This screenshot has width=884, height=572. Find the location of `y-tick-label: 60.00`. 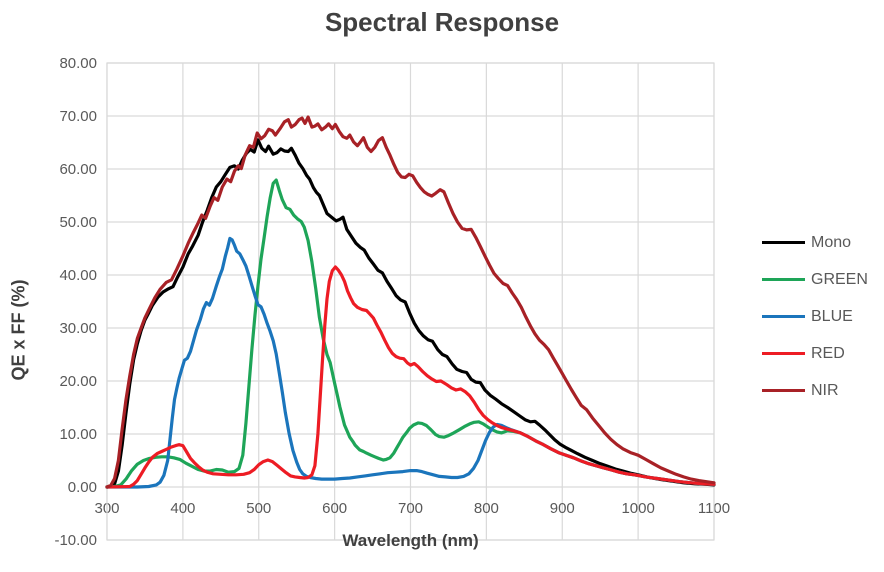

y-tick-label: 60.00 is located at coordinates (78, 169).